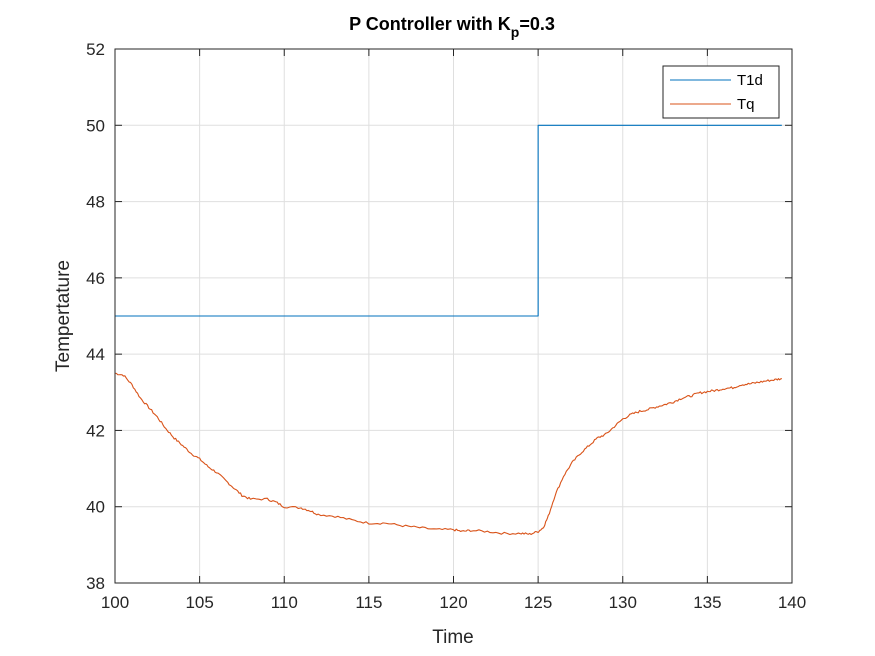 Image resolution: width=875 pixels, height=656 pixels. I want to click on legend-label-tq: Tq, so click(746, 104).